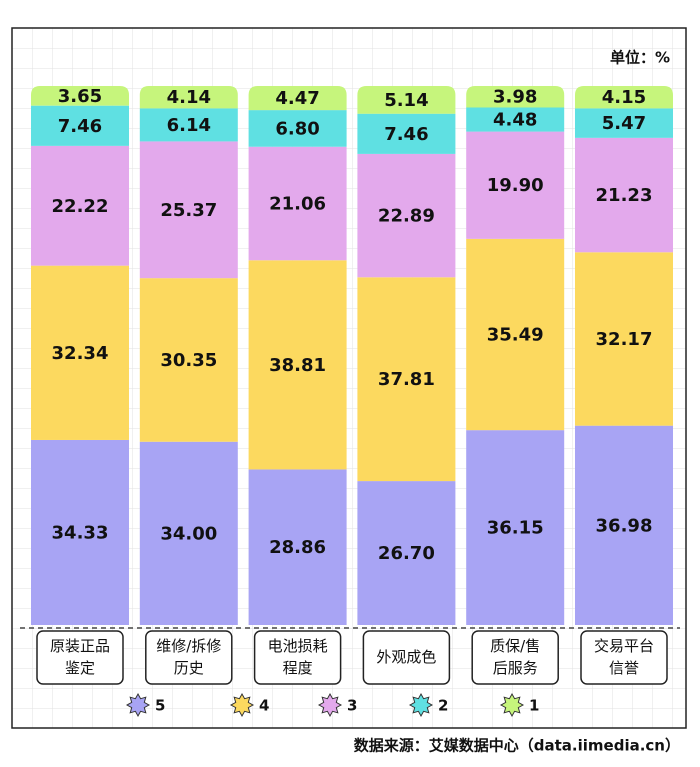 The image size is (700, 767). Describe the element at coordinates (298, 668) in the screenshot. I see `category-label: 程度` at that location.